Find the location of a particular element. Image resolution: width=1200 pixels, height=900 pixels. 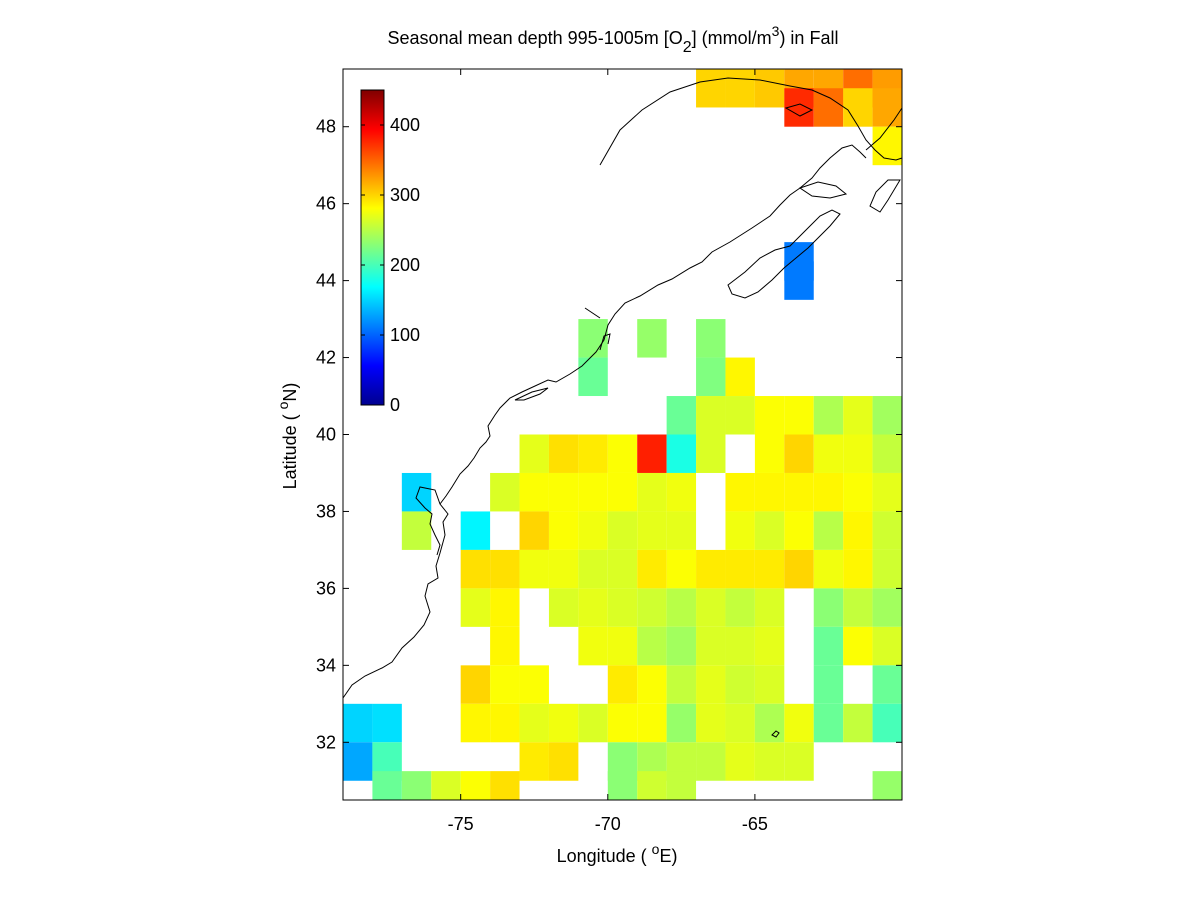

bermuda is located at coordinates (775, 734).